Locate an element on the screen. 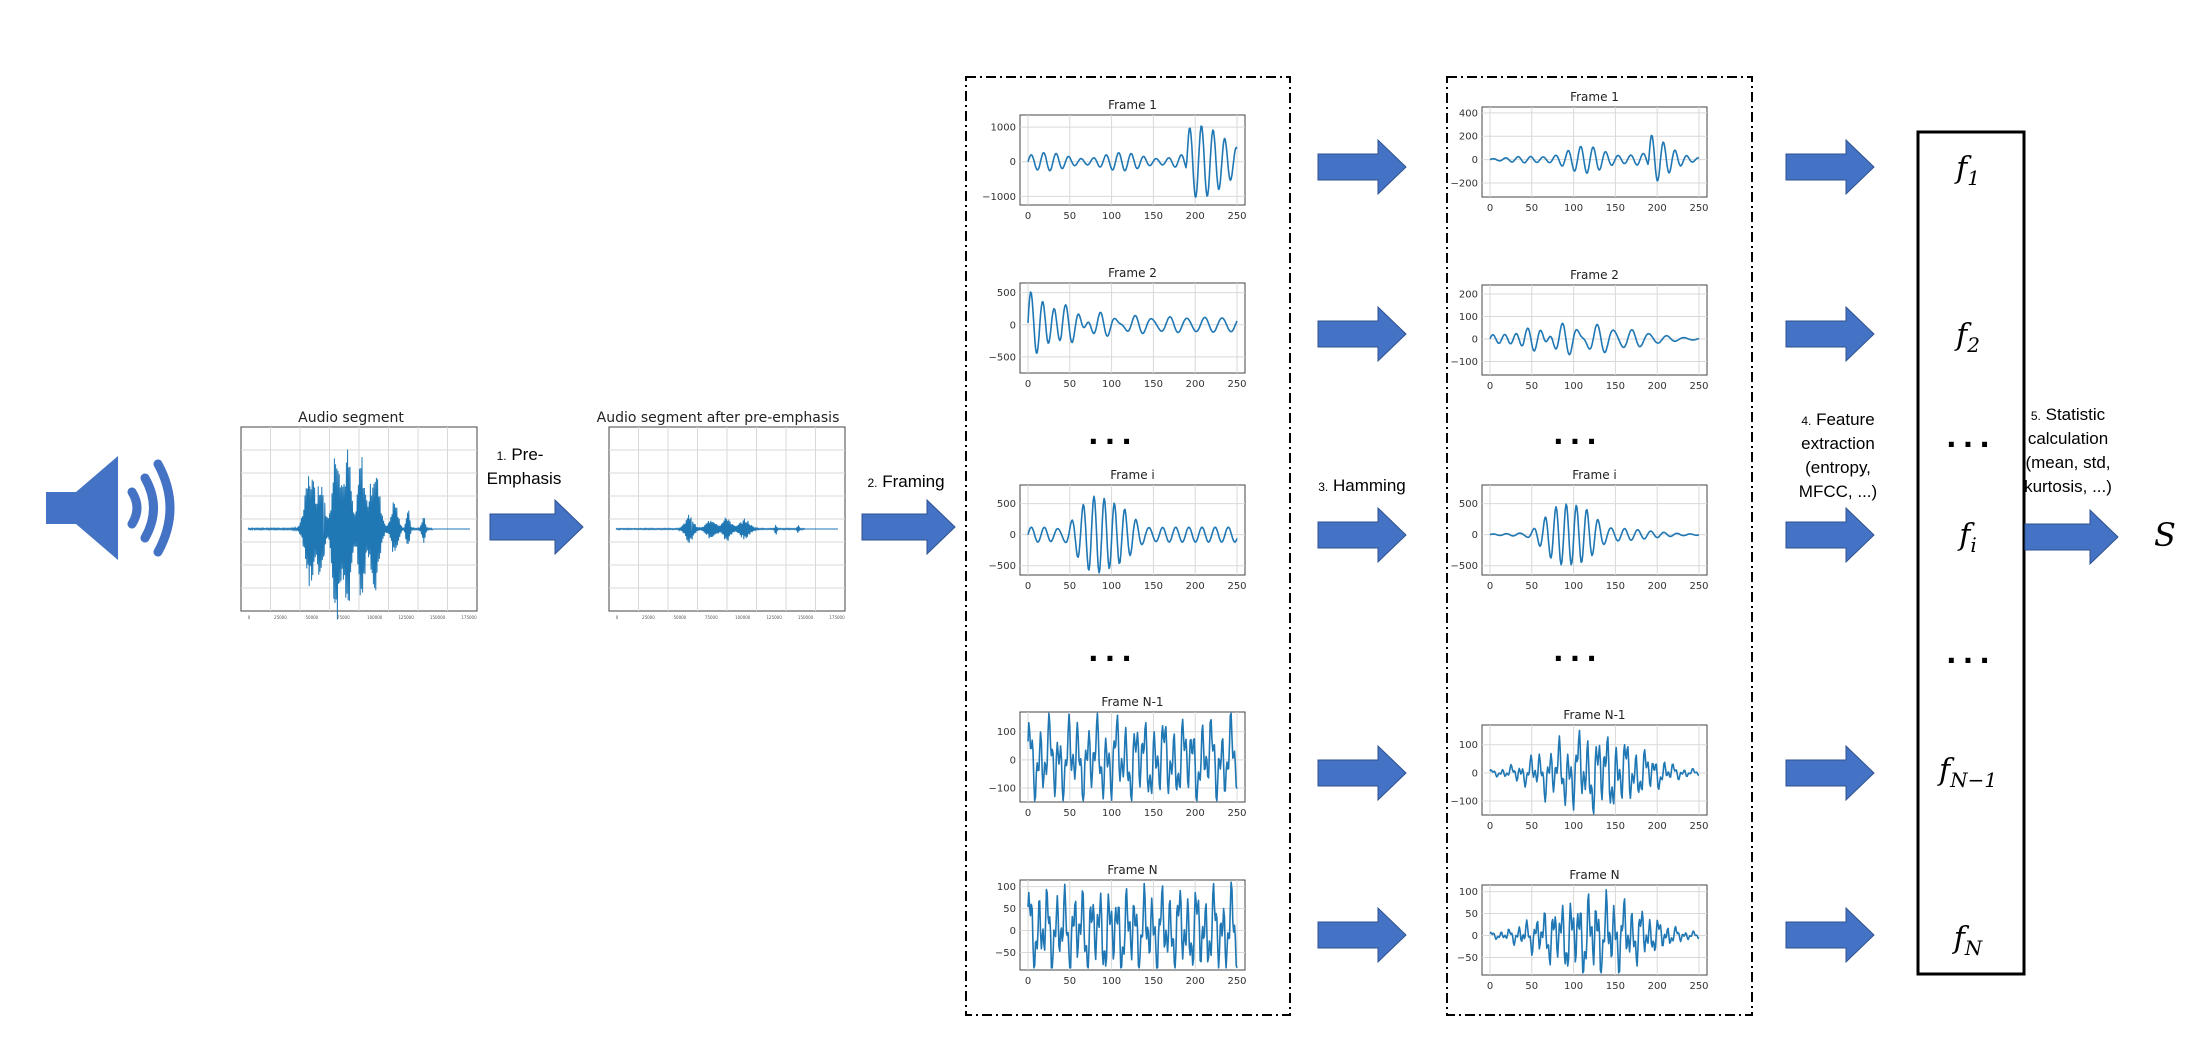 This screenshot has width=2202, height=1058. frame-title: Frame i is located at coordinates (1594, 475).